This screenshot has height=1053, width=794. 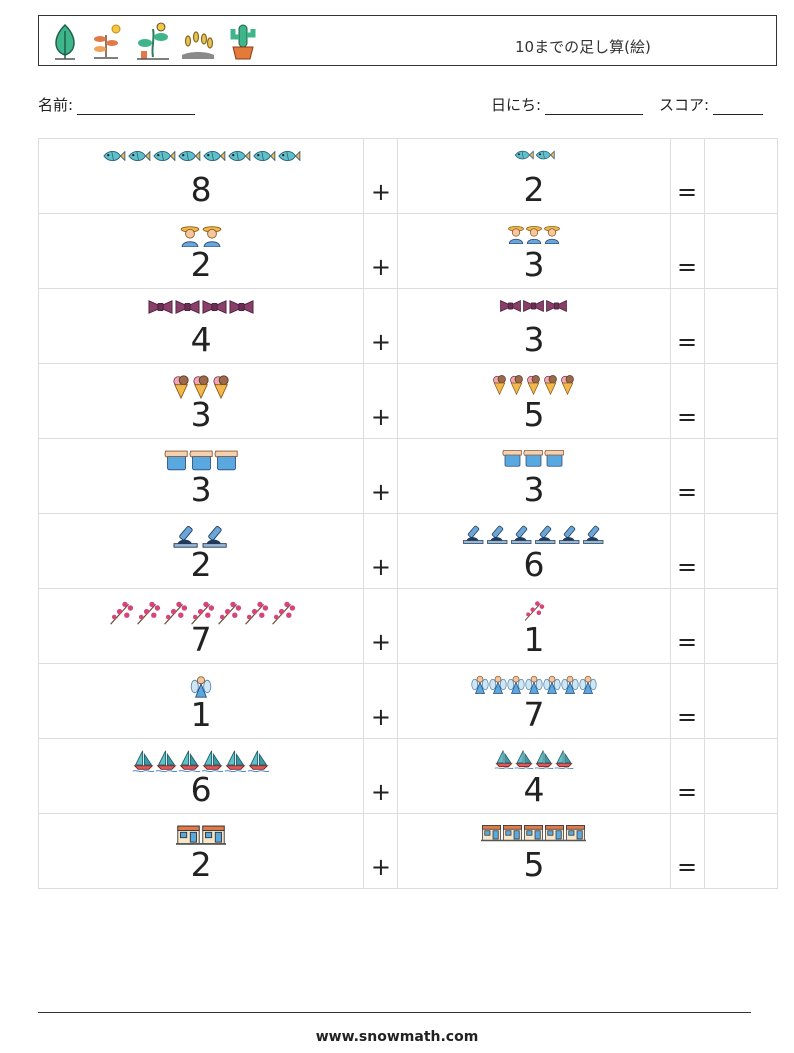 I want to click on addend-a-number: 7, so click(x=201, y=639).